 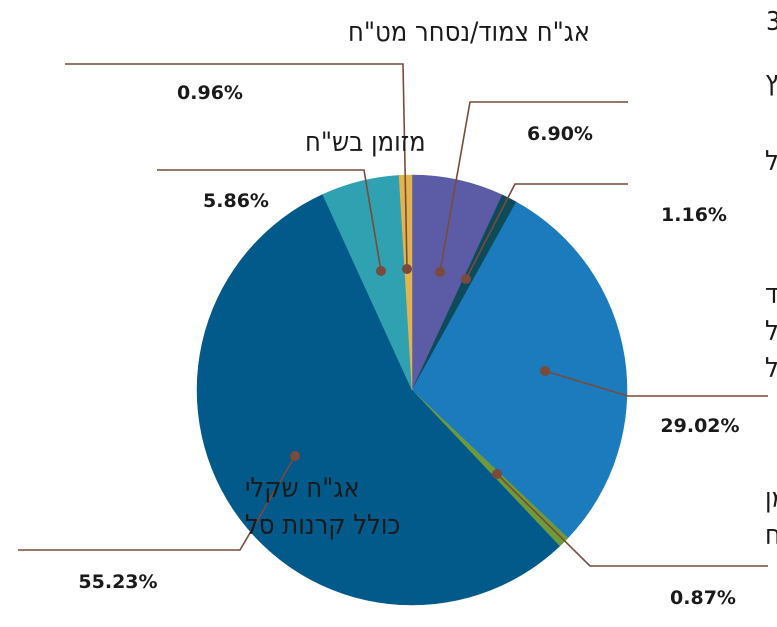 I want to click on date-note: נכון לתאריך 31.07.2025, so click(x=771, y=22).